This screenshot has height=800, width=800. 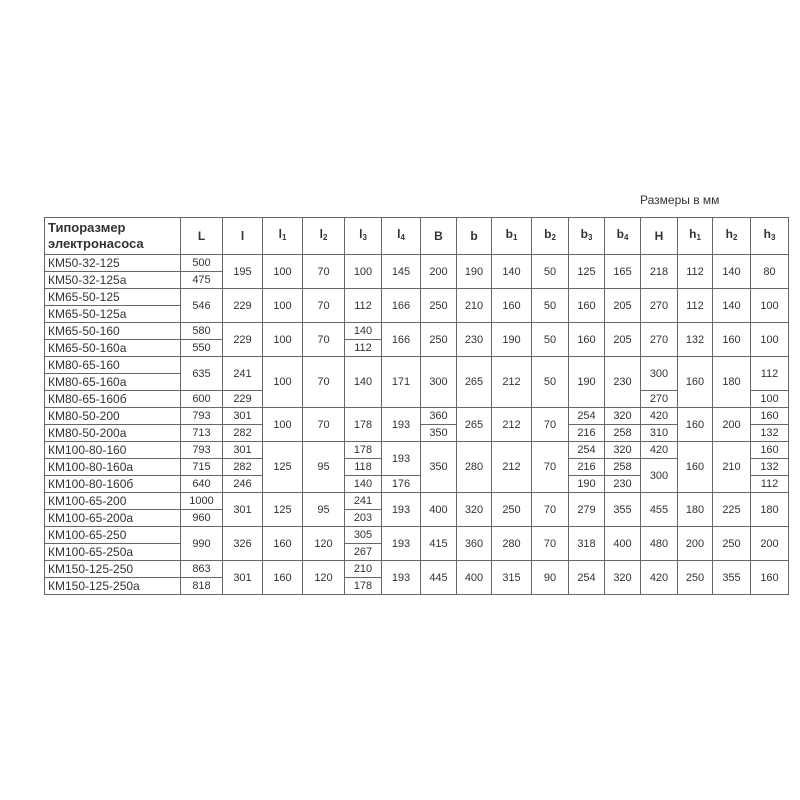 I want to click on dimension-cell: 80, so click(x=769, y=271).